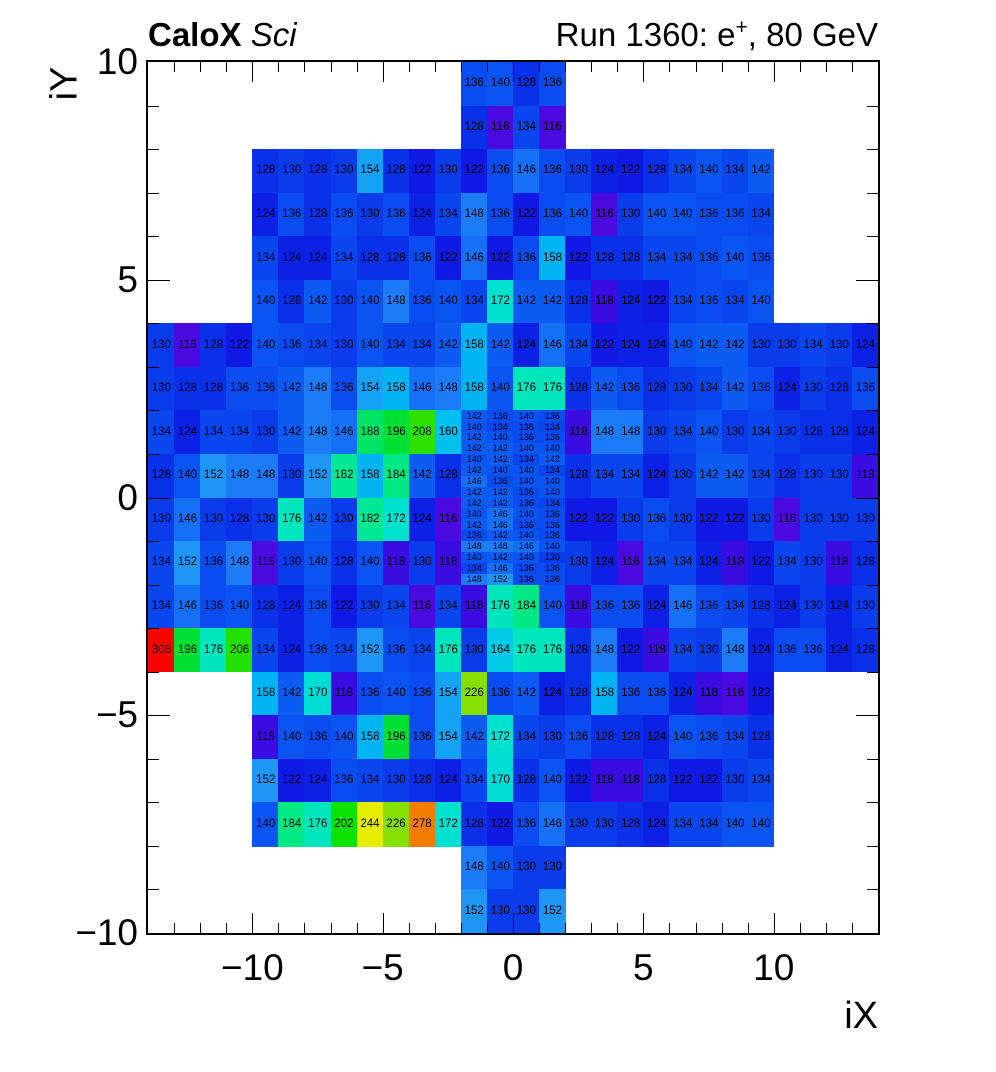  Describe the element at coordinates (474, 693) in the screenshot. I see `heatmap-cell: 226` at that location.